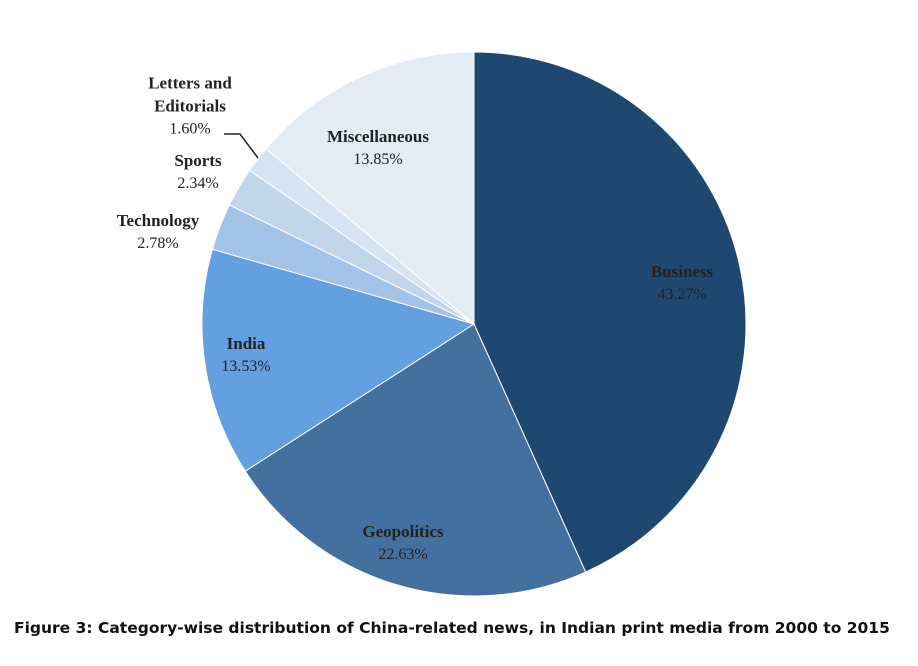  Describe the element at coordinates (190, 129) in the screenshot. I see `value-label: 1.60%` at that location.